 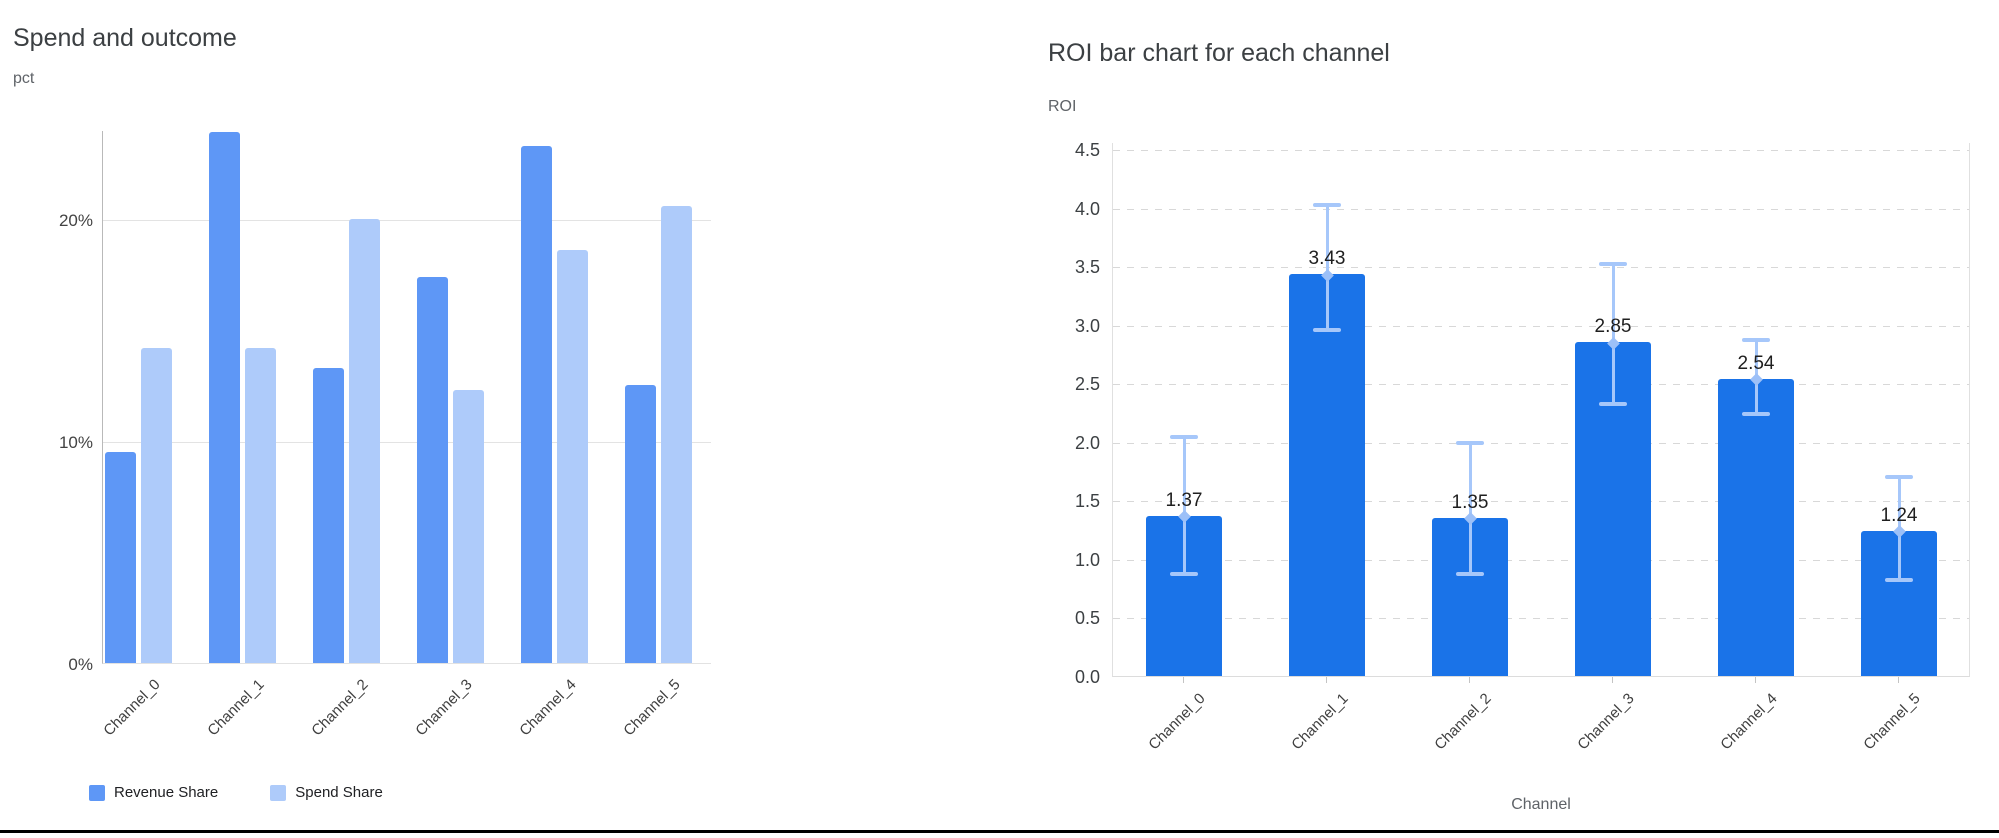 I want to click on roi-chart-x-tick-label: Channel_0, so click(x=1177, y=722).